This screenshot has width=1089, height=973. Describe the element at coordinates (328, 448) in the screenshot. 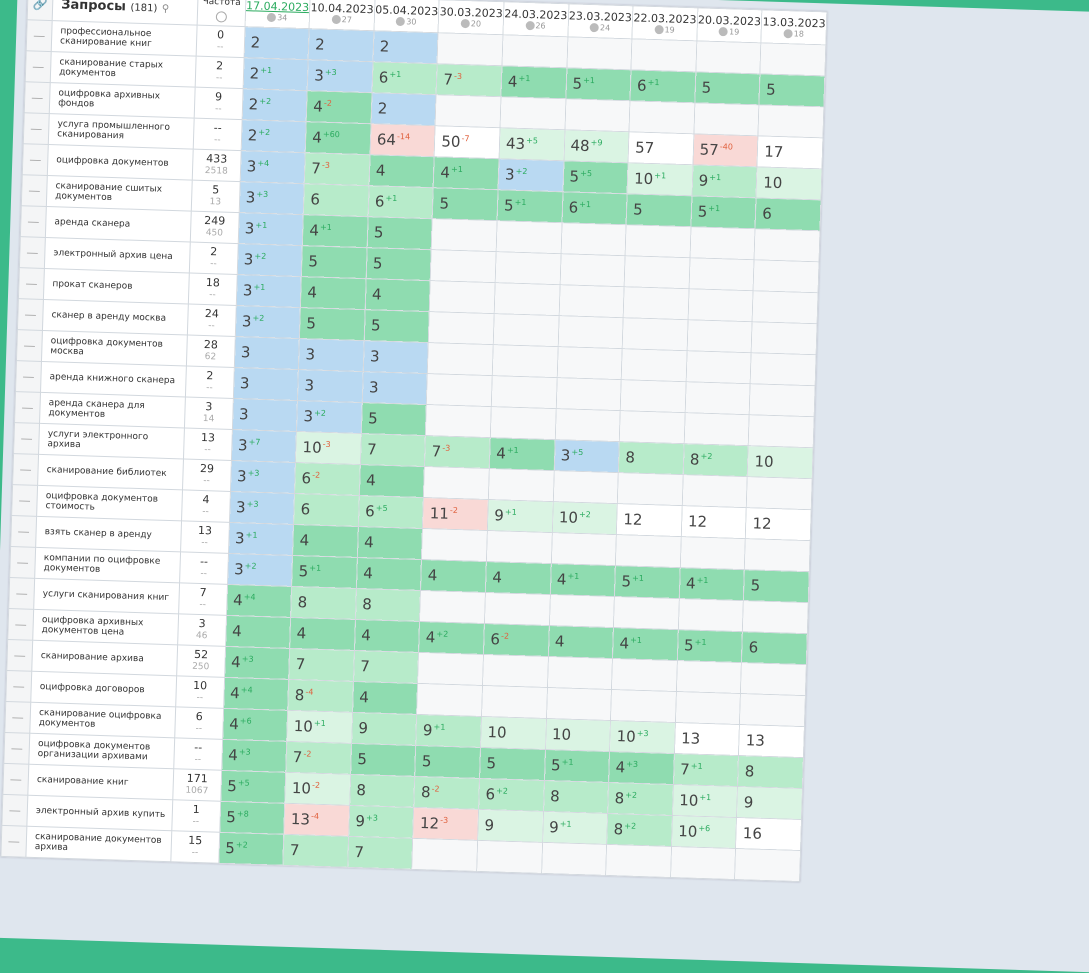

I see `position-cell: 10-3` at that location.